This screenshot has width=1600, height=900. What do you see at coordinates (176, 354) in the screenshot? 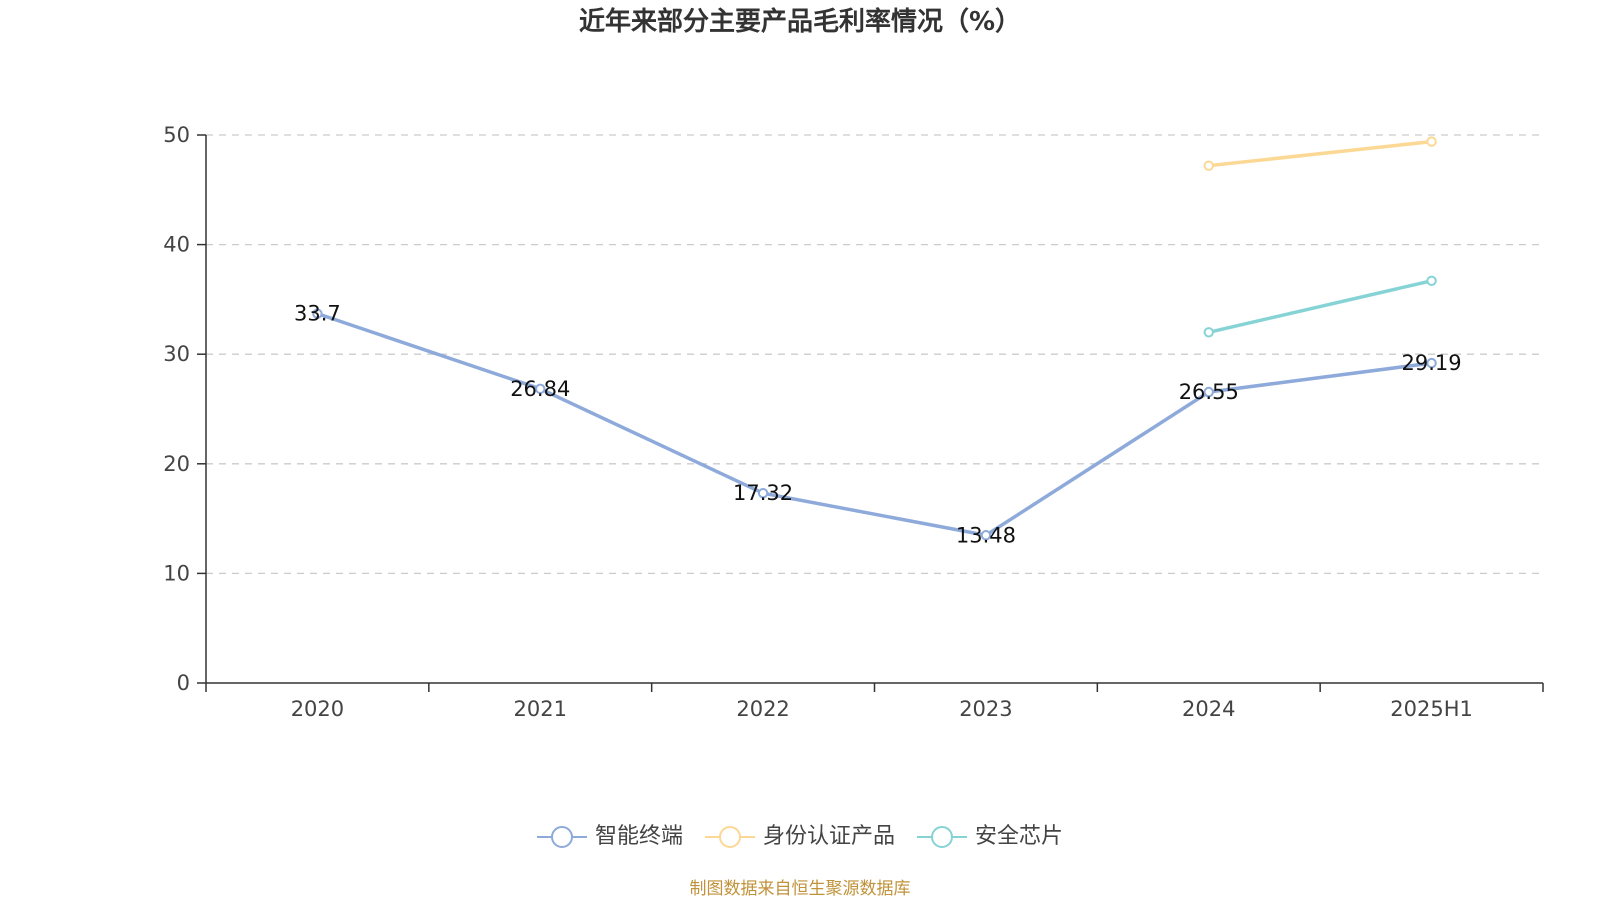
I see `y-tick-label-30: 30` at bounding box center [176, 354].